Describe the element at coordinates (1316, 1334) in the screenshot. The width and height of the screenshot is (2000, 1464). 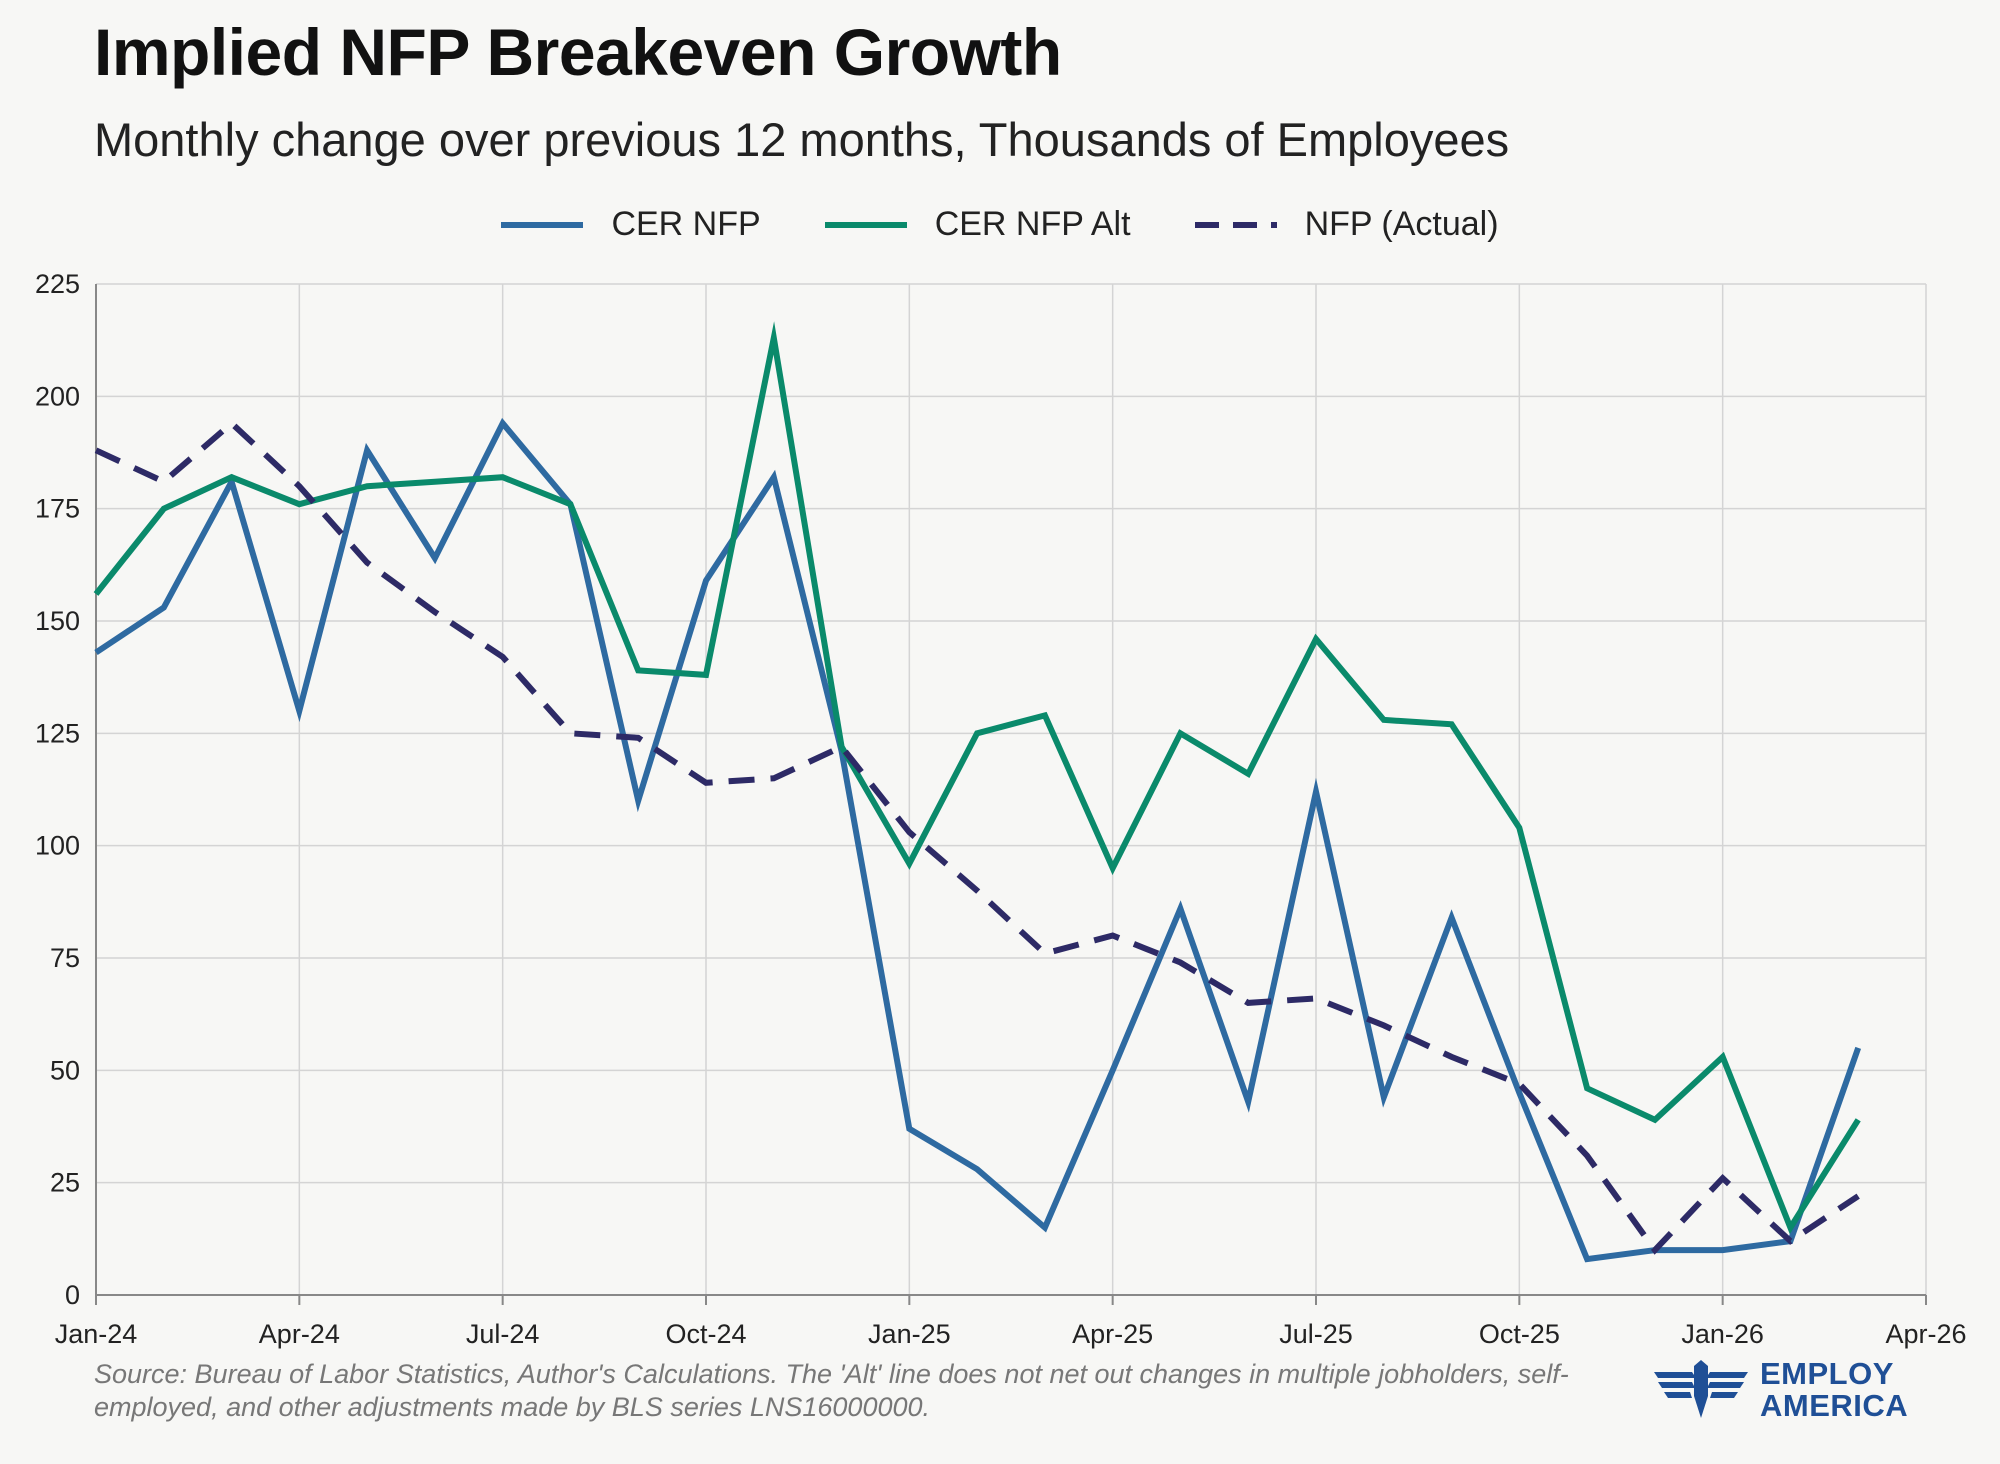
I see `x-tick-label: Jul-25` at that location.